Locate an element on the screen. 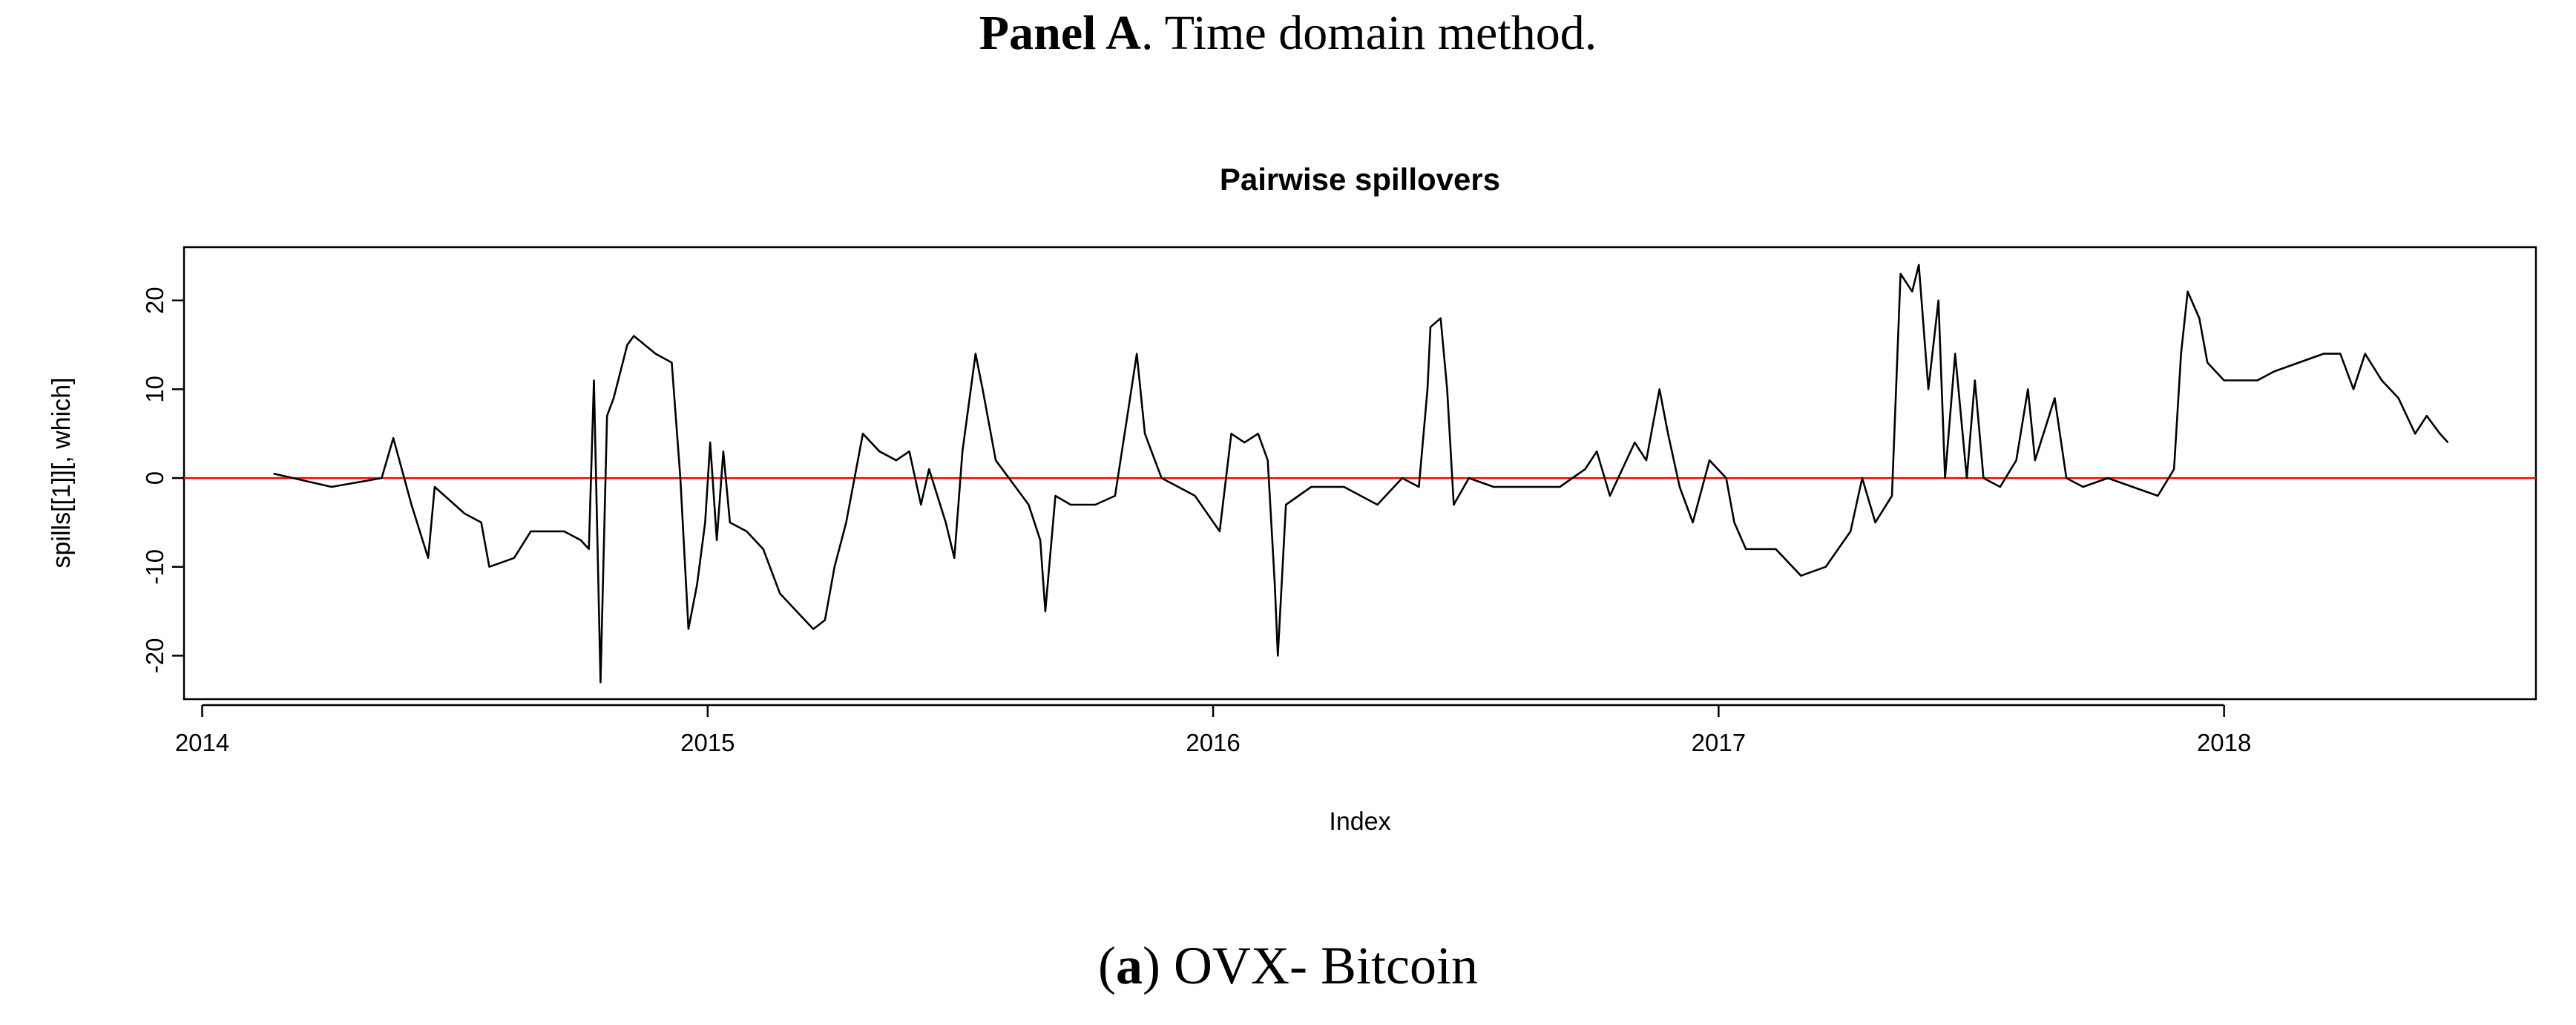 This screenshot has height=1025, width=2576. panel-title-bold: Panel A is located at coordinates (1060, 33).